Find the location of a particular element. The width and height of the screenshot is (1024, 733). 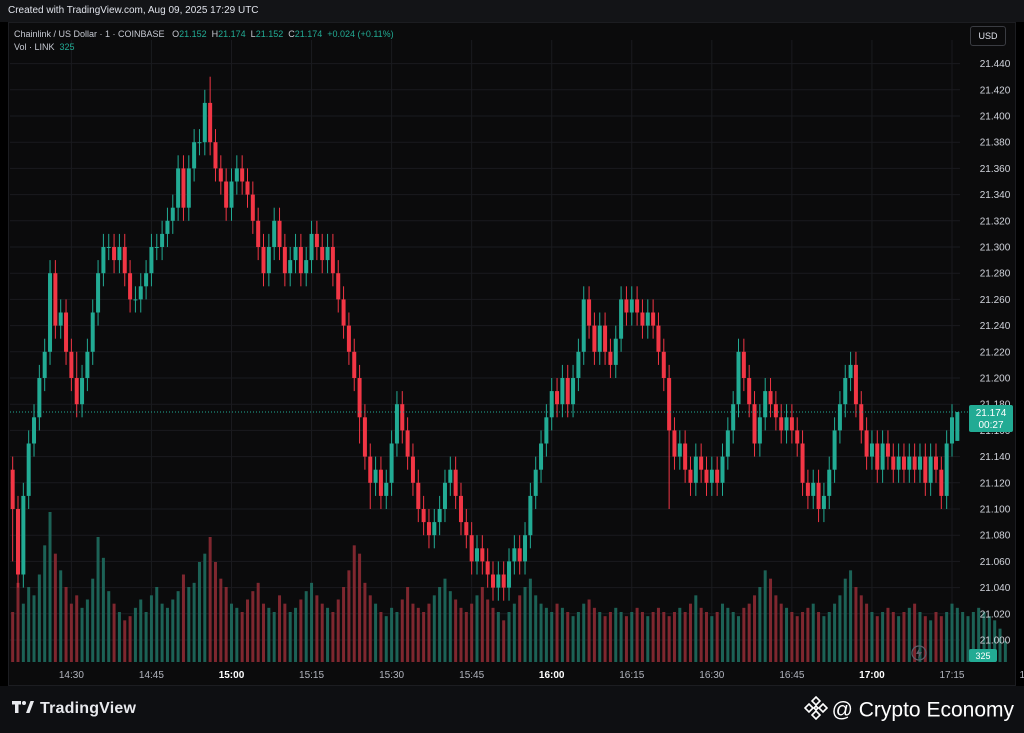

volume-label: Vol · LINK is located at coordinates (34, 47).